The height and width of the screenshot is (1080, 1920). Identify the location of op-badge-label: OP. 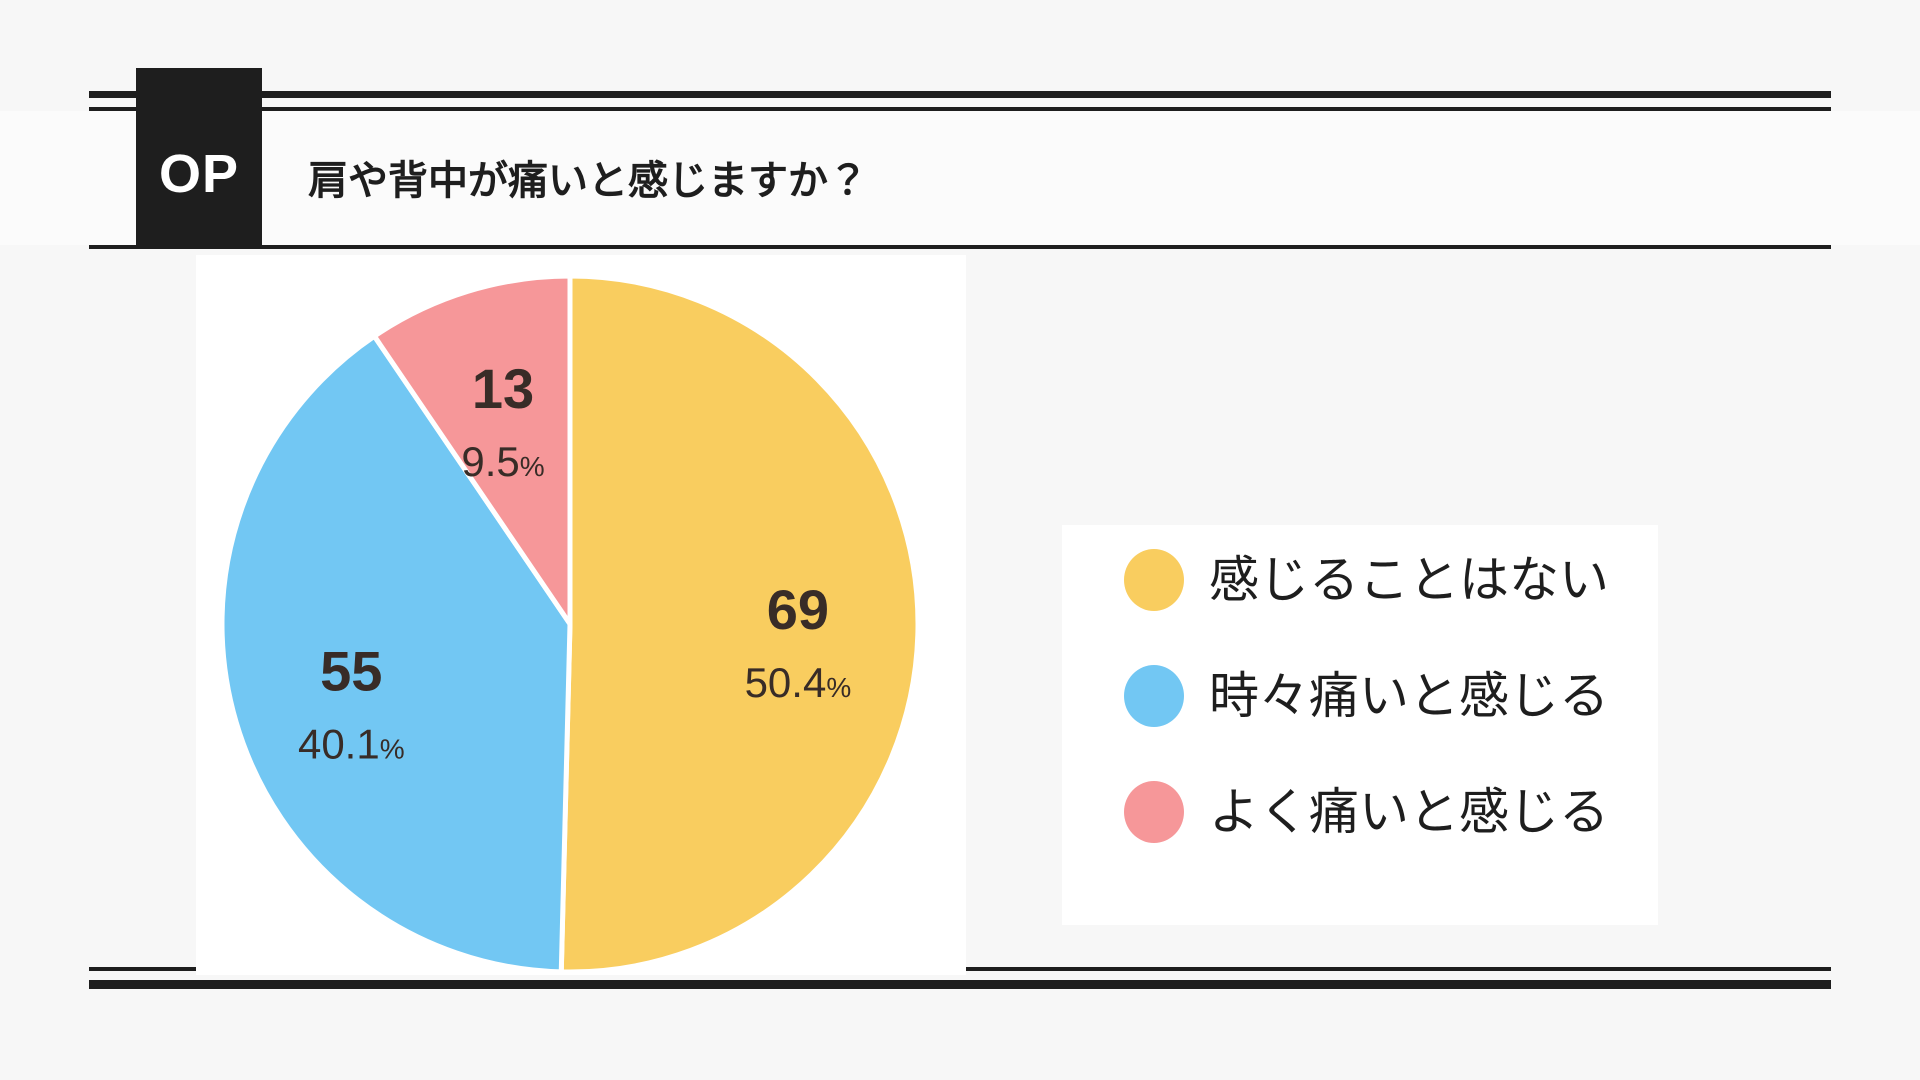
(199, 174).